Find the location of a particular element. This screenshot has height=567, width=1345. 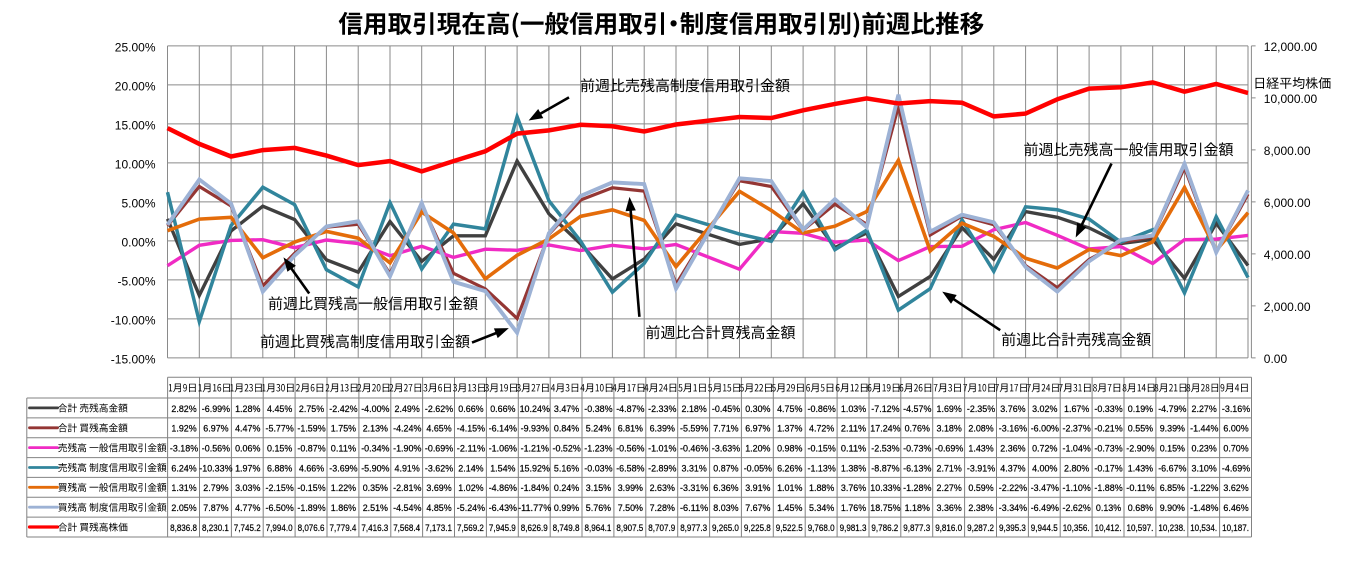

svg-text: -0.03% is located at coordinates (598, 468).